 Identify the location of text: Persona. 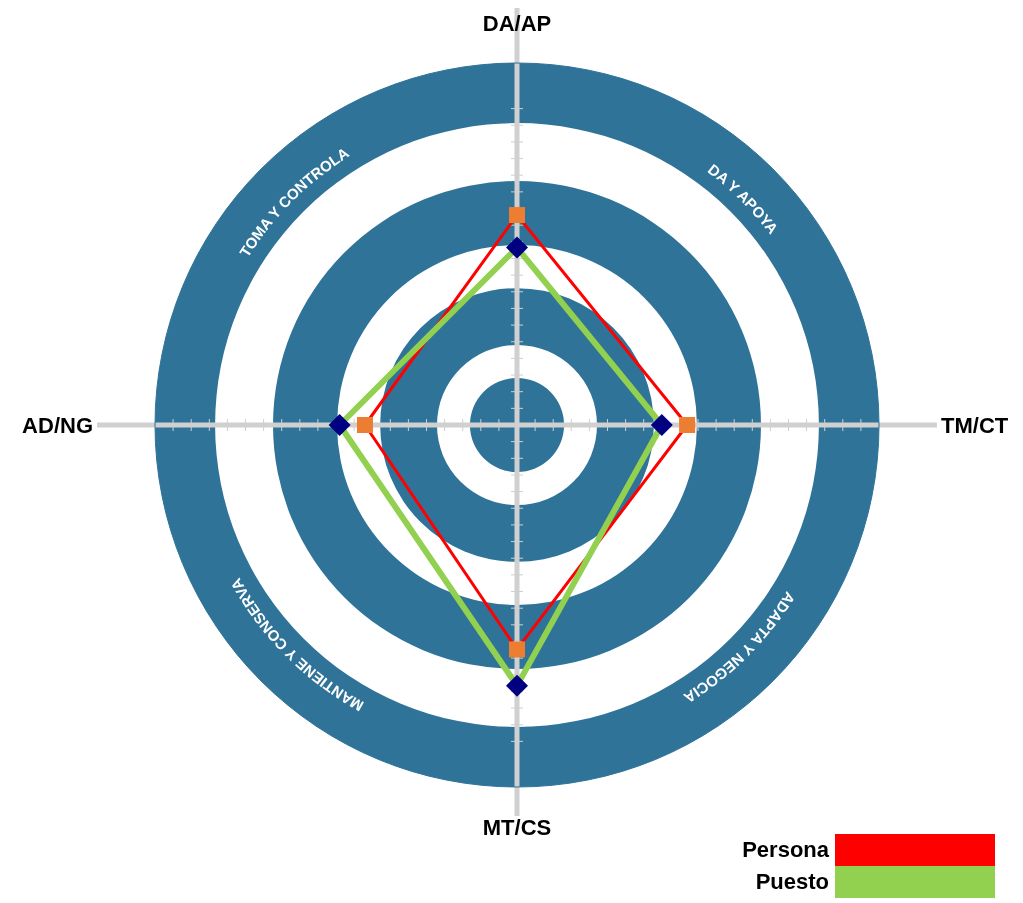
(785, 850).